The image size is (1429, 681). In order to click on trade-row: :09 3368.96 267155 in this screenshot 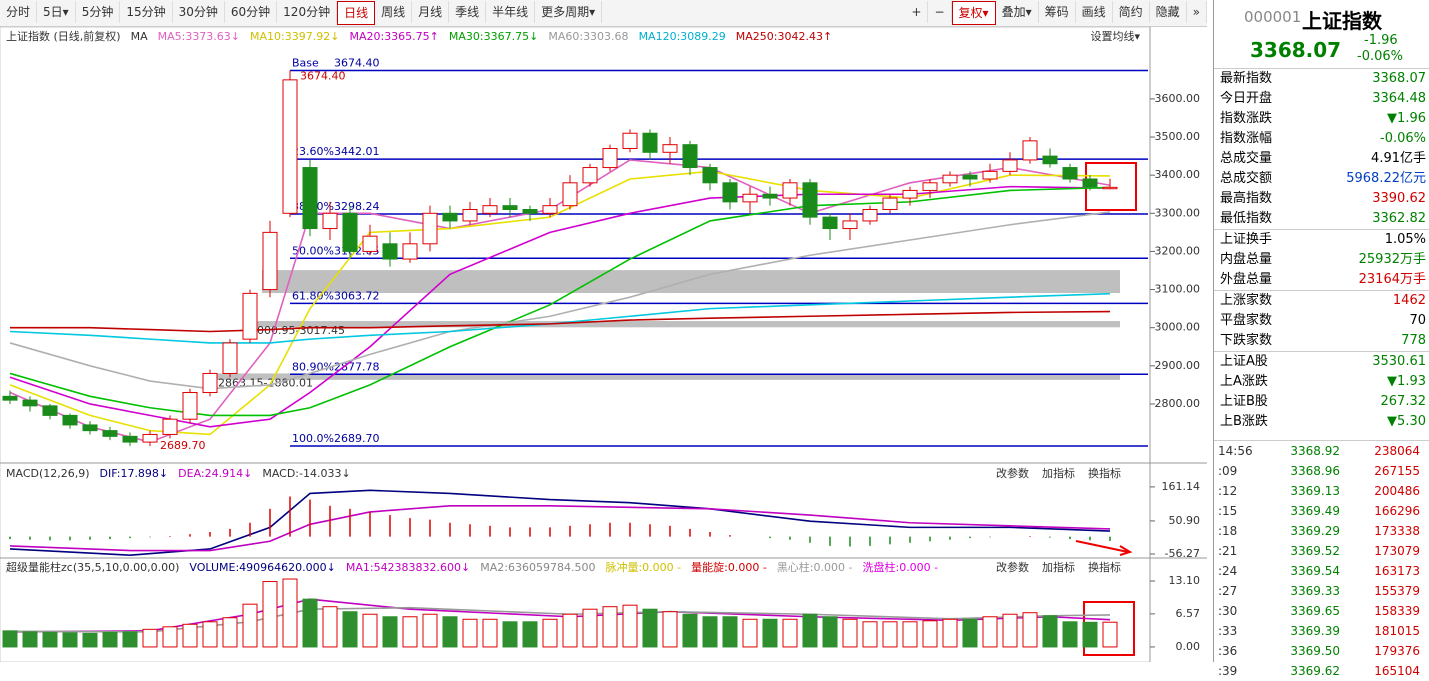, I will do `click(1321, 471)`.